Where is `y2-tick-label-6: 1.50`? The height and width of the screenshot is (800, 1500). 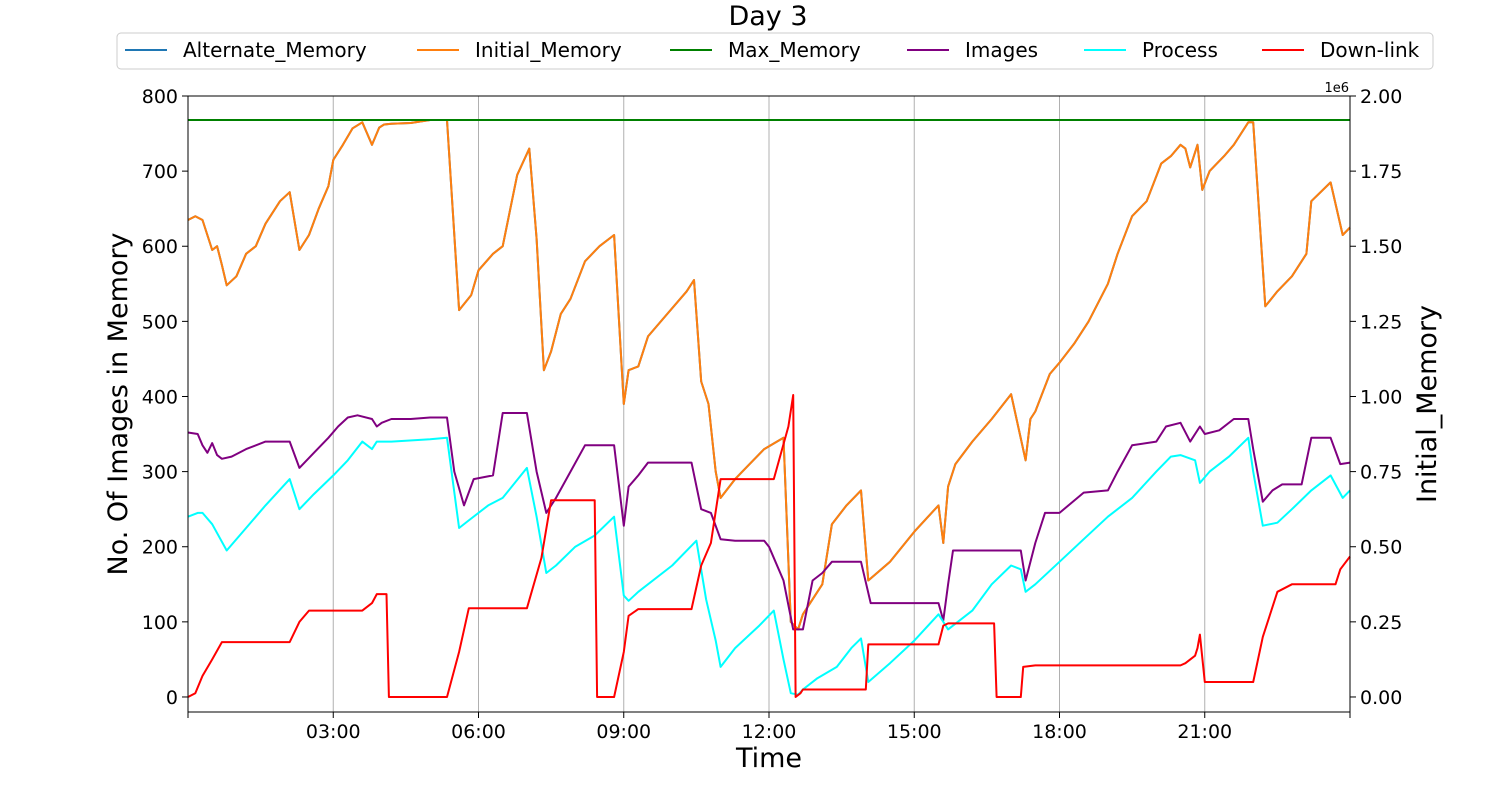
y2-tick-label-6: 1.50 is located at coordinates (1381, 247).